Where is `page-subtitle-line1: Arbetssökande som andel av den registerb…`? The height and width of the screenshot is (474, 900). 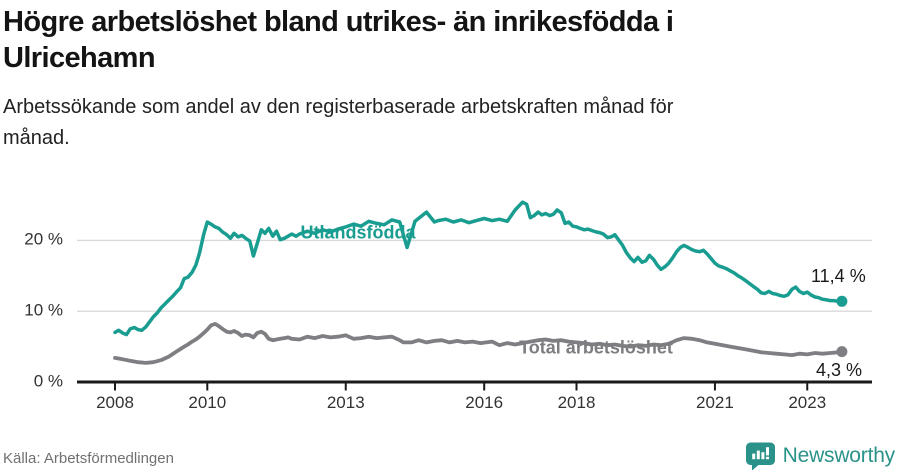 page-subtitle-line1: Arbetssökande som andel av den registerb… is located at coordinates (338, 107).